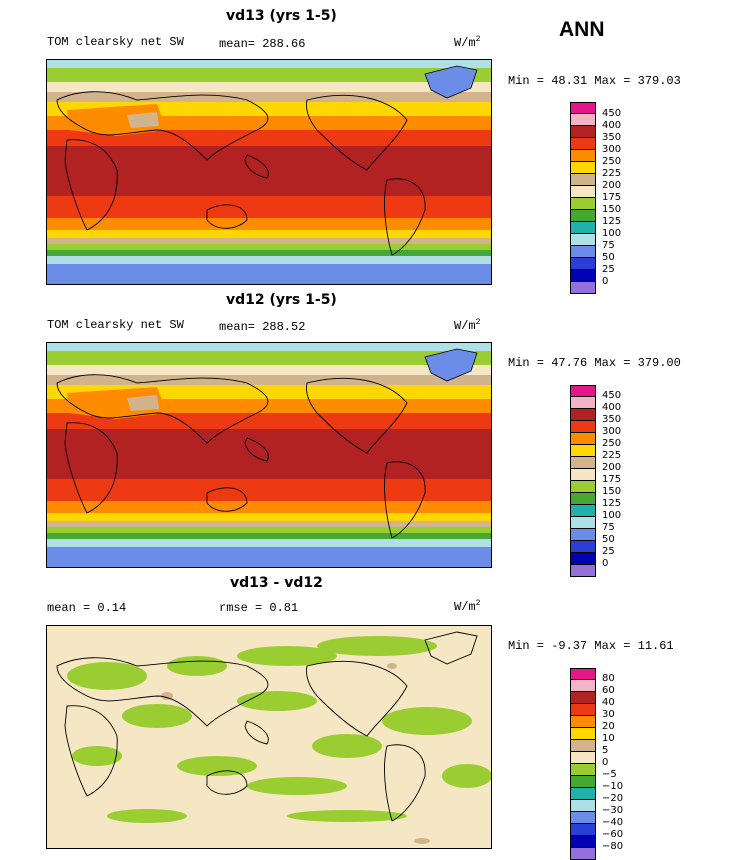  Describe the element at coordinates (613, 798) in the screenshot. I see `colorbar-tick-label: −20` at that location.